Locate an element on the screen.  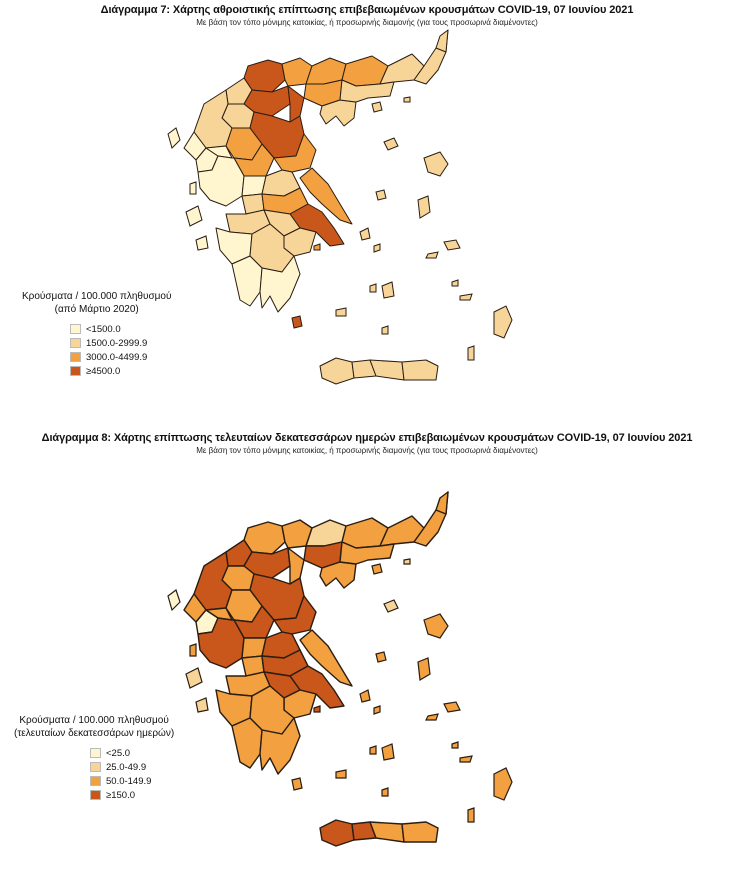
legend-label: ≥150.0 is located at coordinates (120, 795).